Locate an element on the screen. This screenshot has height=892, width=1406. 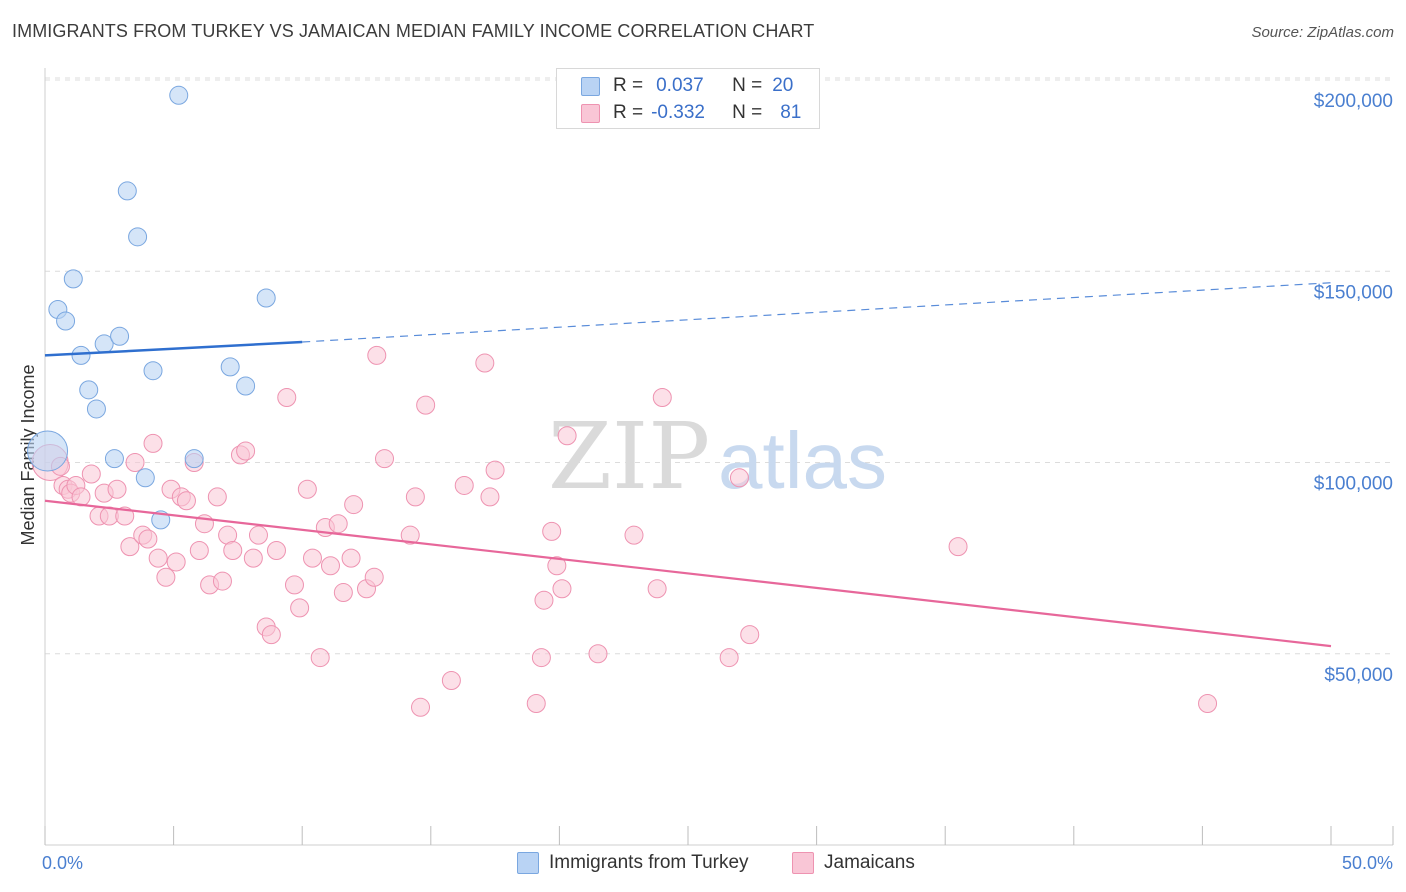
legend-r-label: R = is located at coordinates (628, 85).